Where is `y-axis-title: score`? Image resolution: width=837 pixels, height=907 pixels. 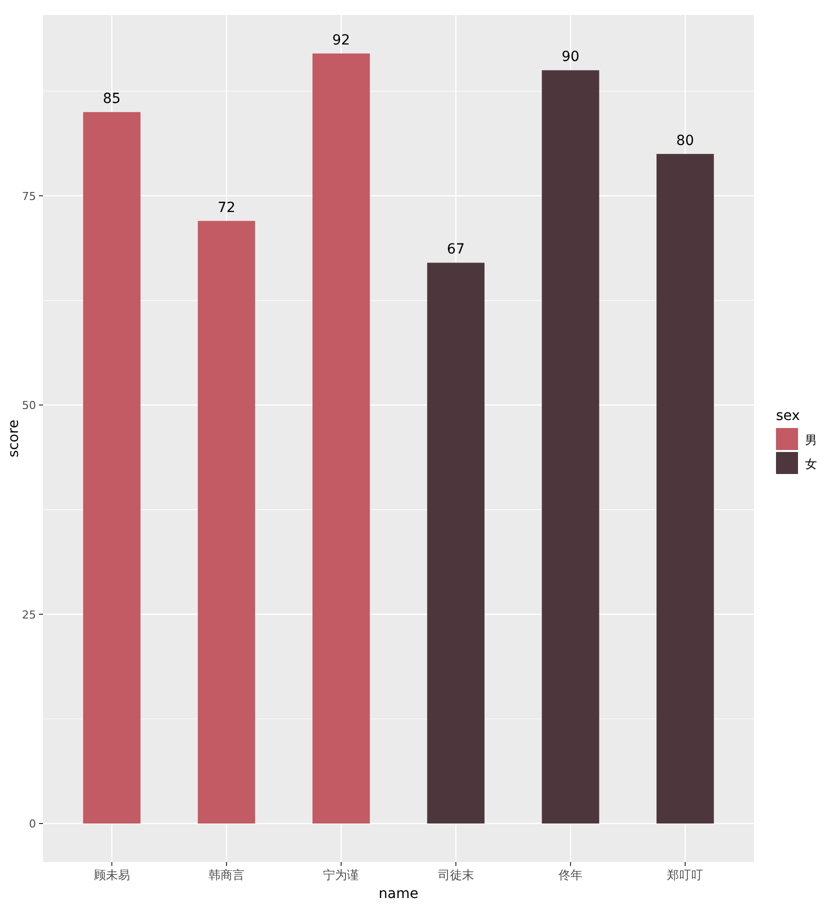 y-axis-title: score is located at coordinates (14, 439).